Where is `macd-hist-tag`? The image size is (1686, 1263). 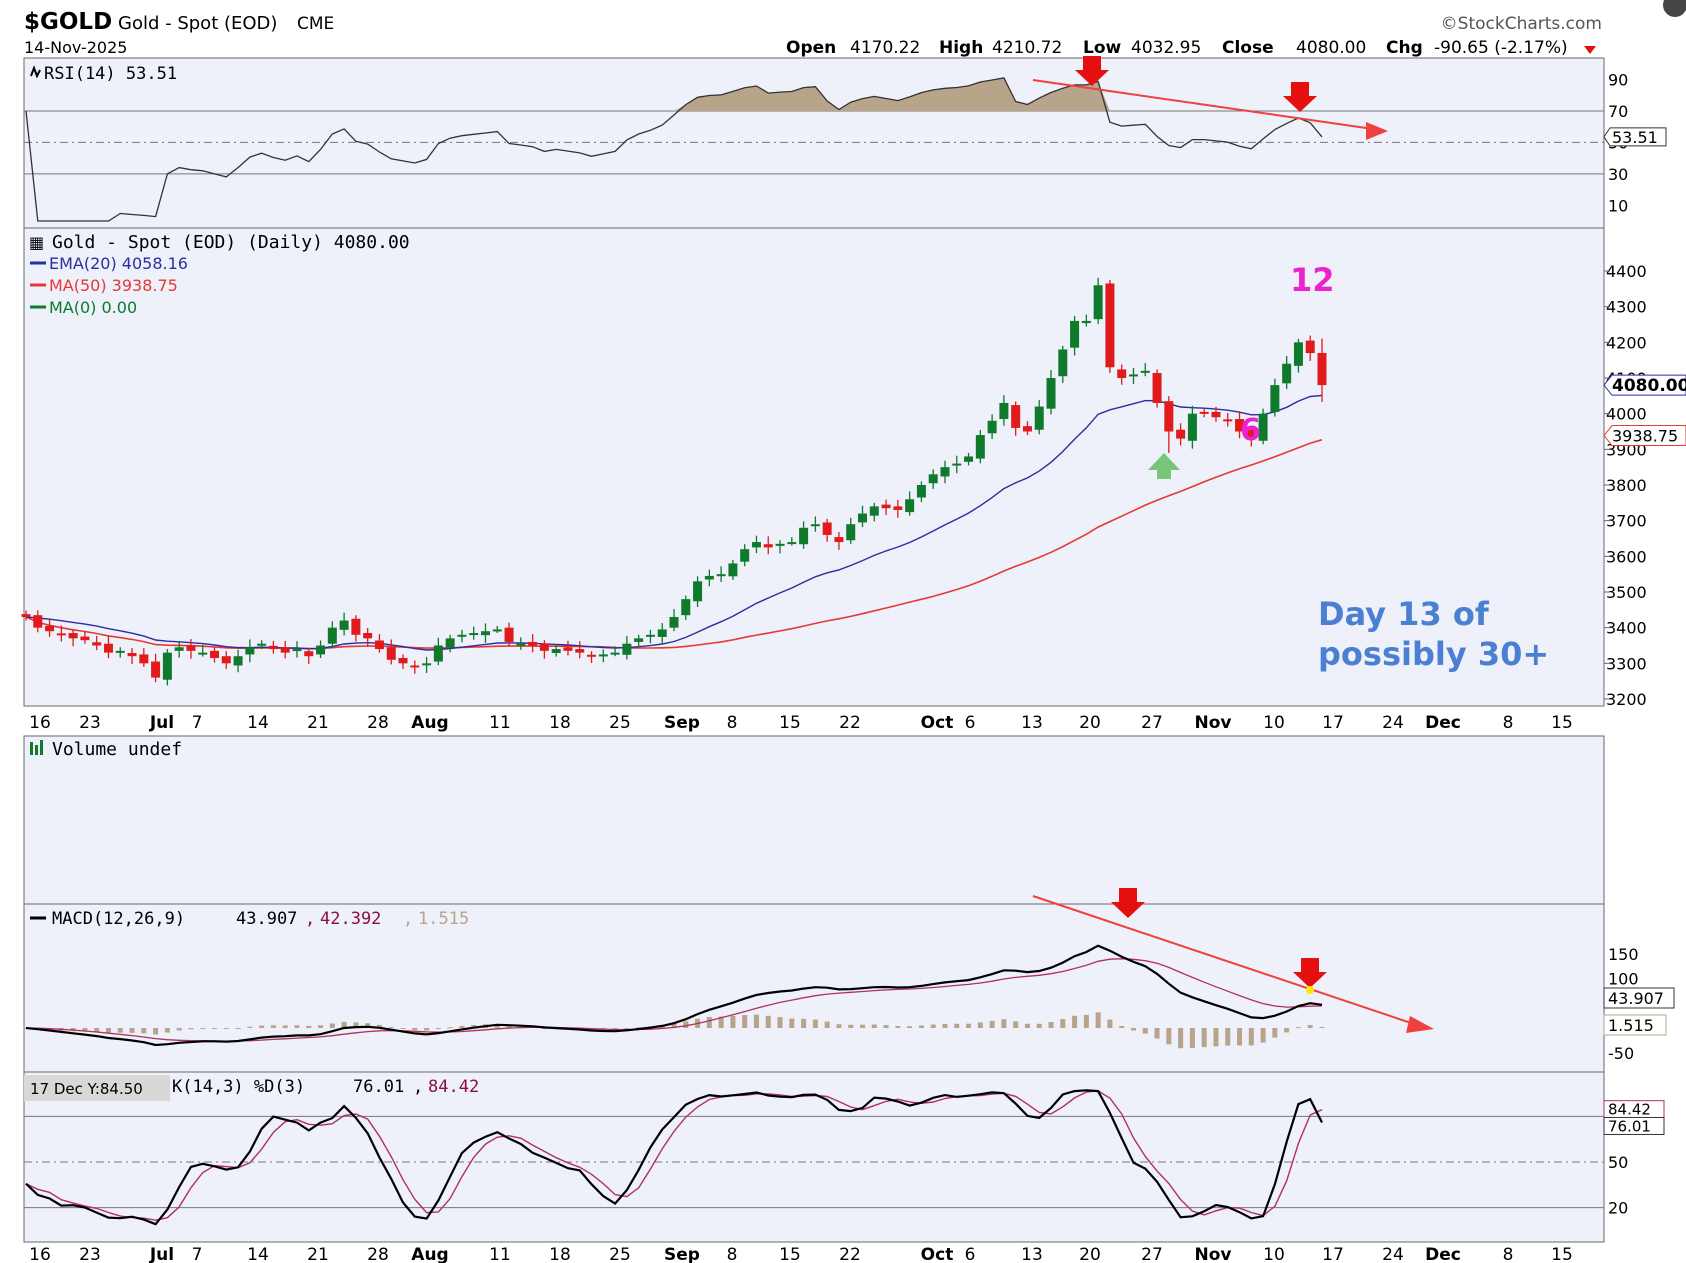
macd-hist-tag is located at coordinates (1635, 1025).